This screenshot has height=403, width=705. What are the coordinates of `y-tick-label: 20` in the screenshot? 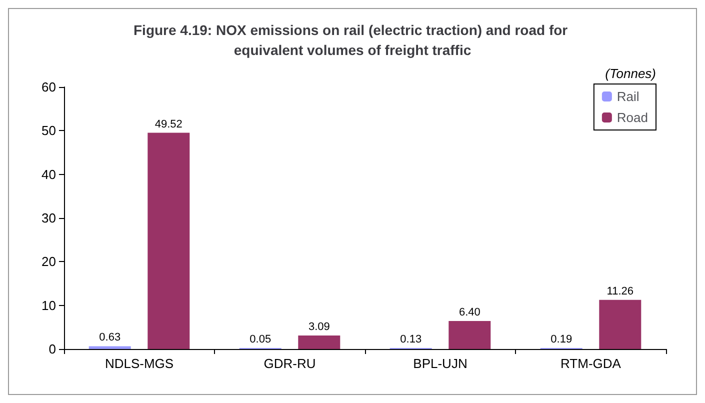 It's located at (49, 262).